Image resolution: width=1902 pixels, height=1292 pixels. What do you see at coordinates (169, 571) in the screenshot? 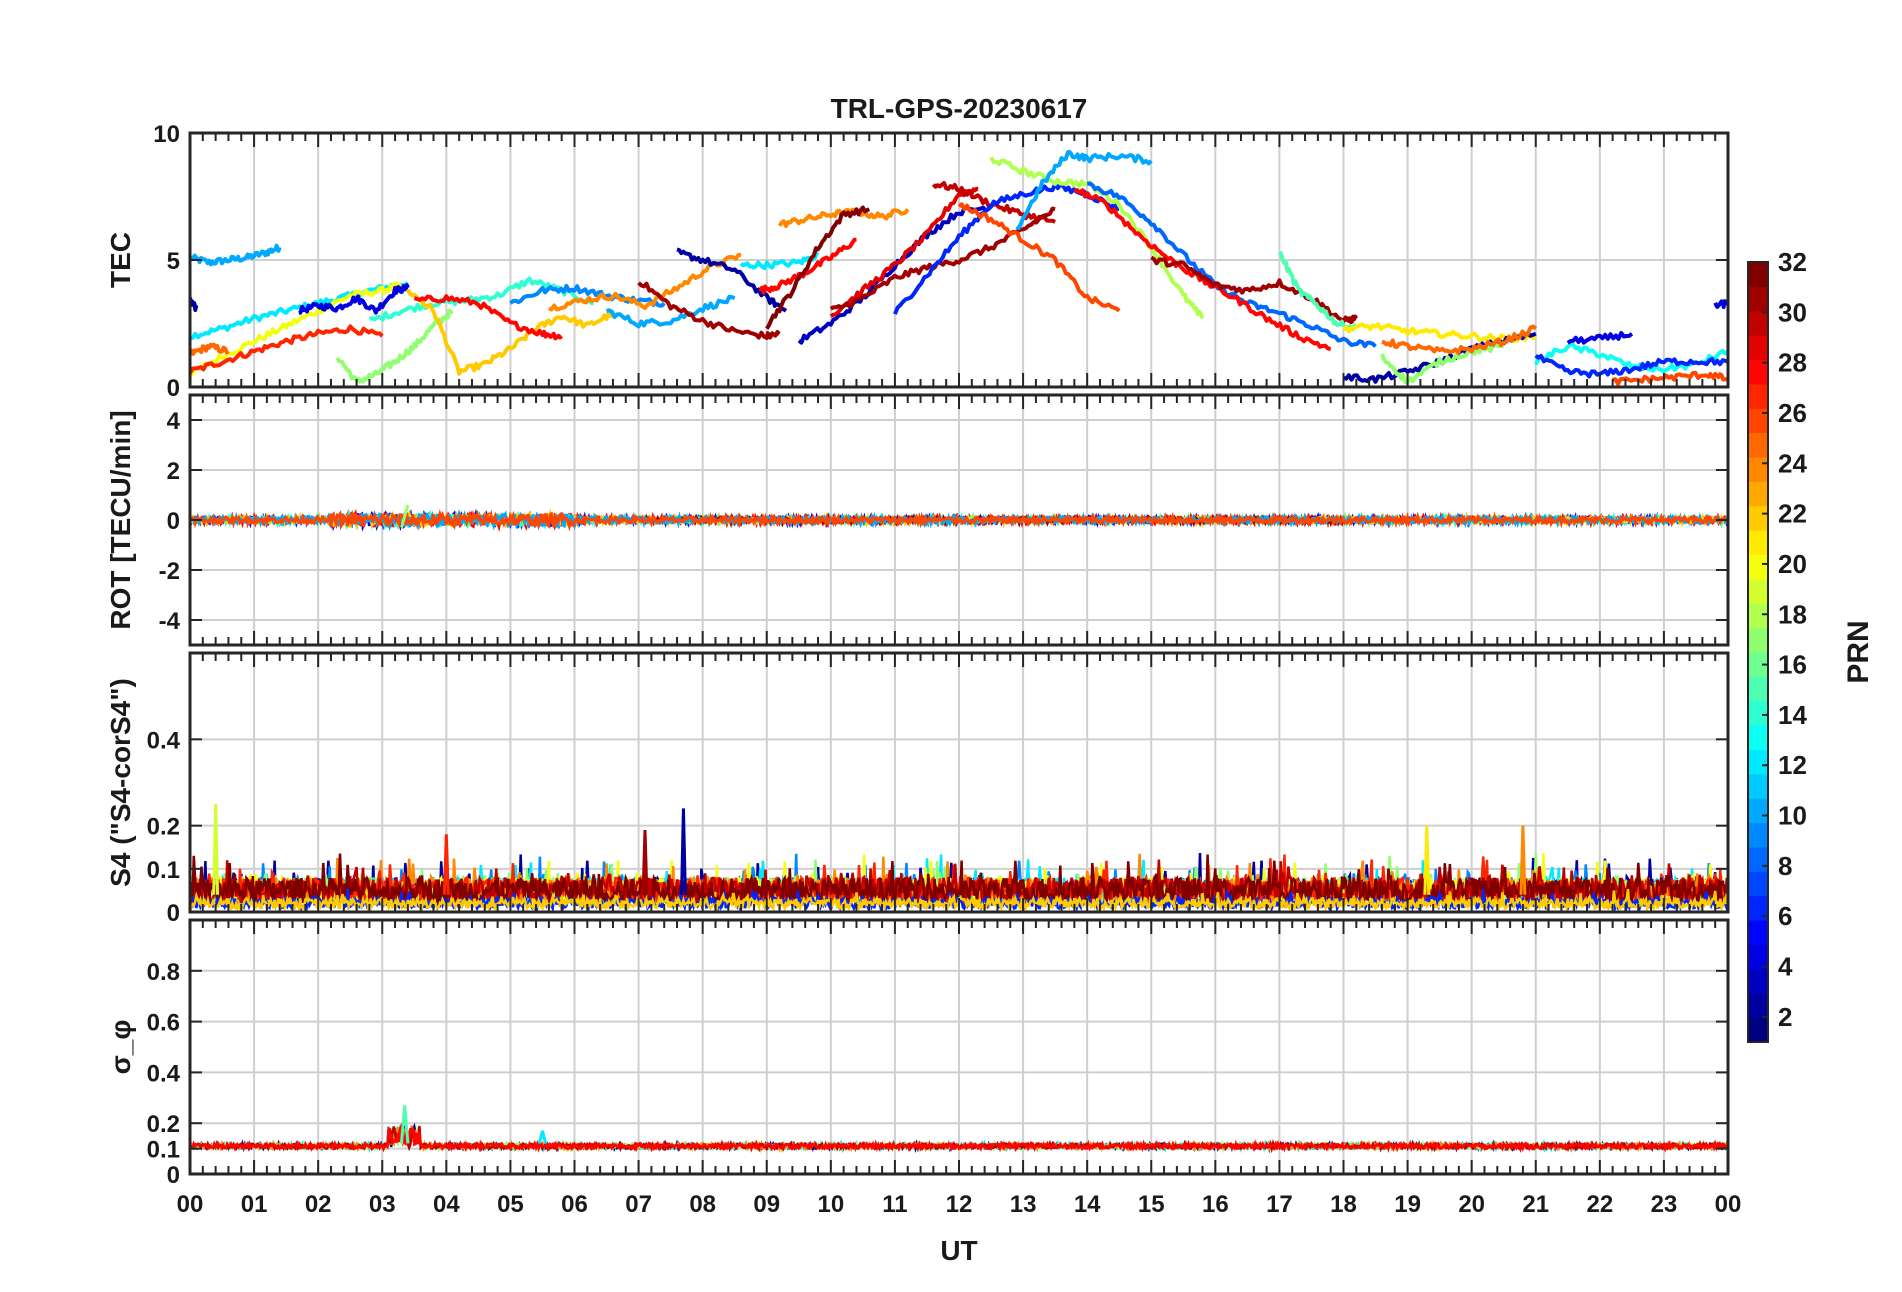
I see `y-tick-label: -2` at bounding box center [169, 571].